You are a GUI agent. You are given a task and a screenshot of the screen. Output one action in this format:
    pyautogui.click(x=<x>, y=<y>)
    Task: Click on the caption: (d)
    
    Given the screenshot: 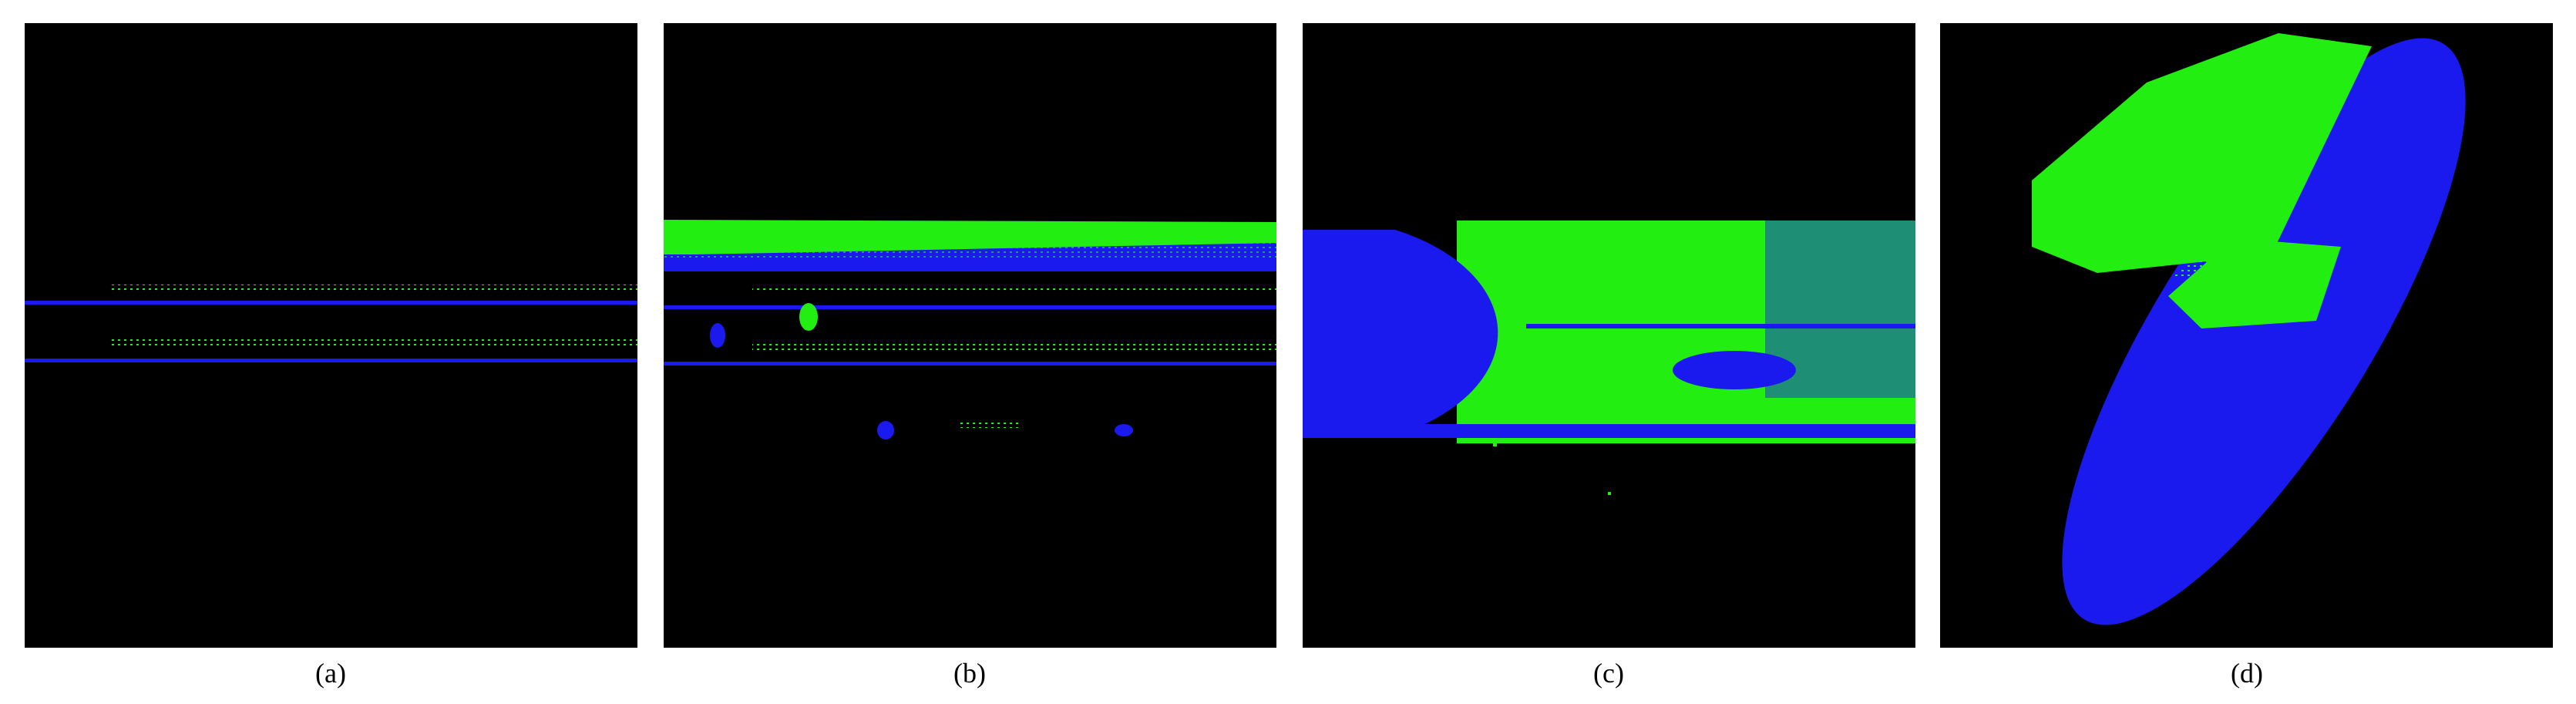 What is the action you would take?
    pyautogui.click(x=2247, y=673)
    